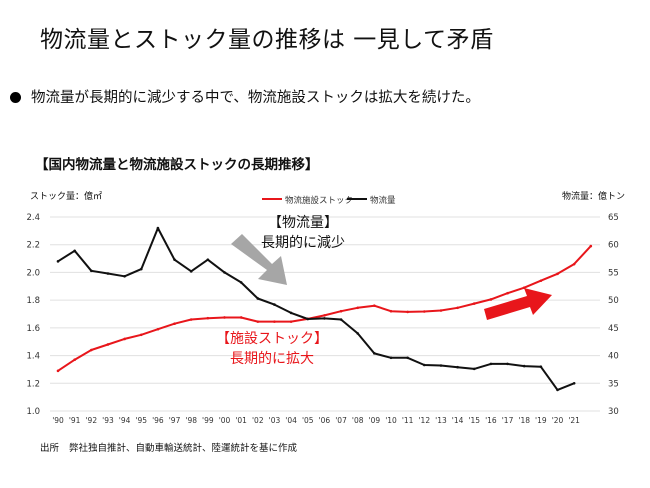 This screenshot has width=650, height=488. What do you see at coordinates (325, 420) in the screenshot?
I see `x-tick-label: '06` at bounding box center [325, 420].